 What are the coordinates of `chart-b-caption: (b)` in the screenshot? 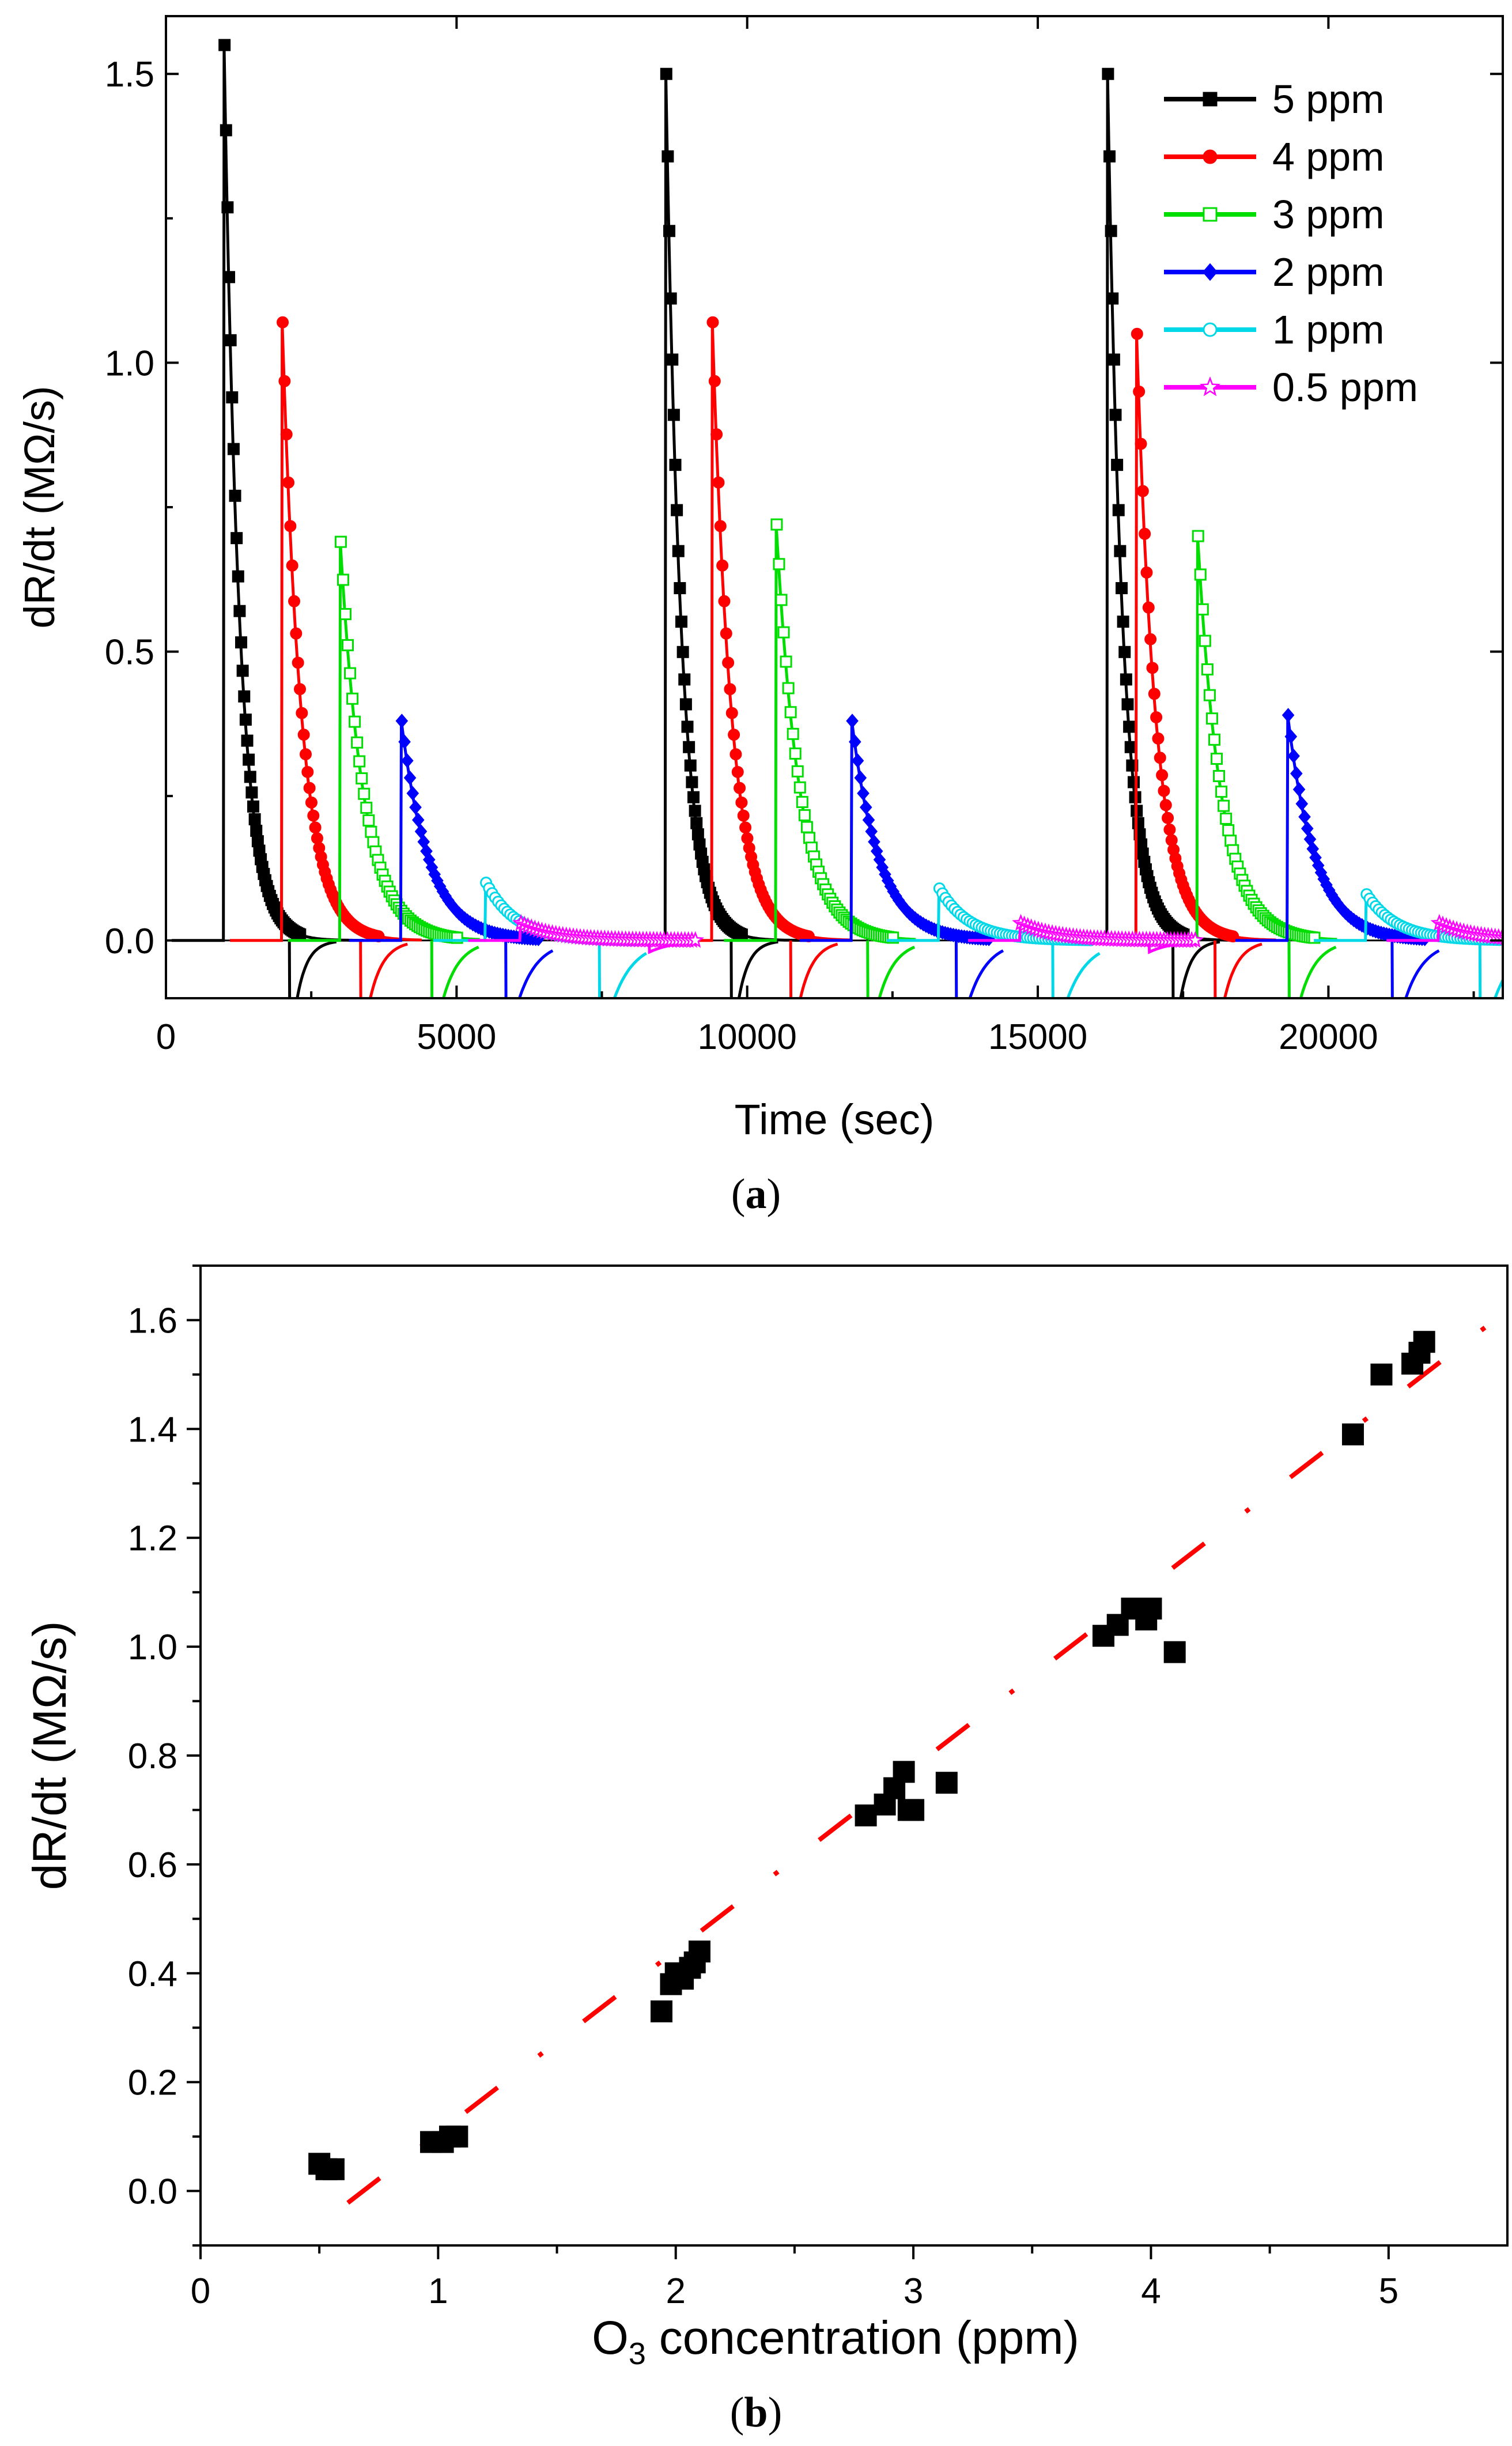 It's located at (756, 2412).